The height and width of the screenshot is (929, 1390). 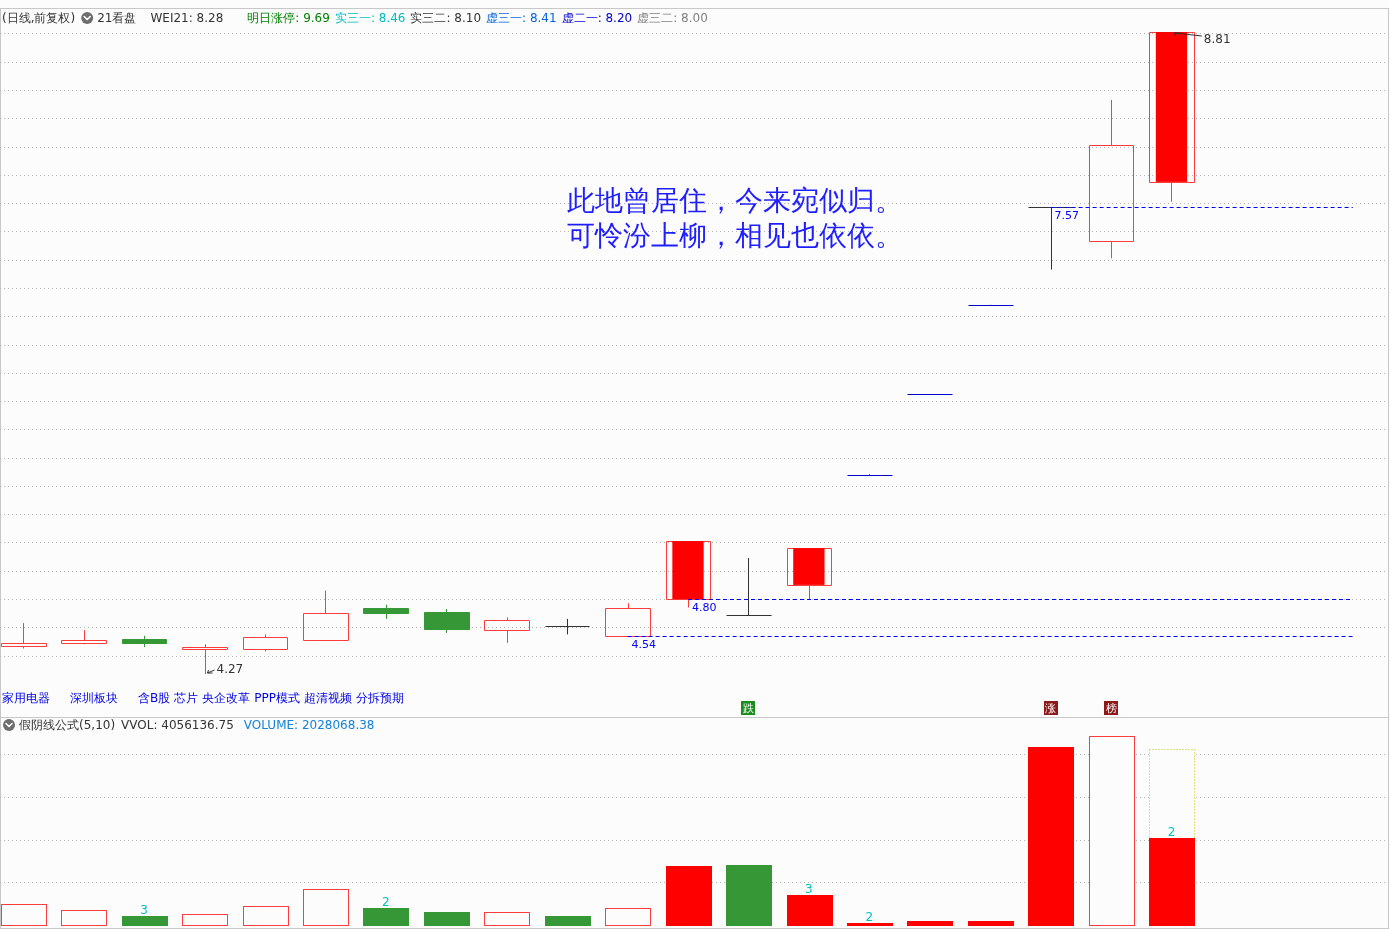 I want to click on text: PPP模式, so click(x=277, y=698).